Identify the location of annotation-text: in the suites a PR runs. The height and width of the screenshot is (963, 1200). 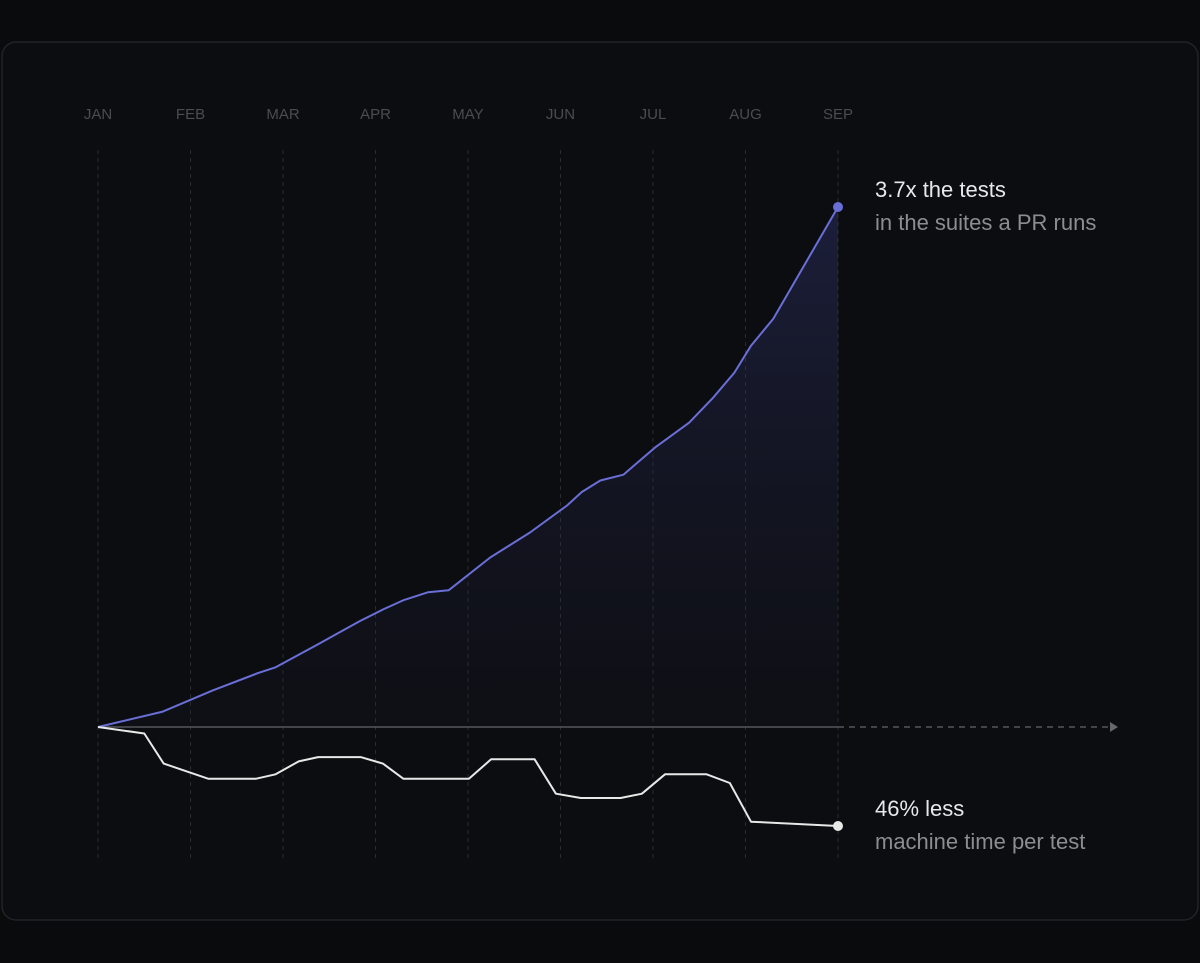
(985, 222).